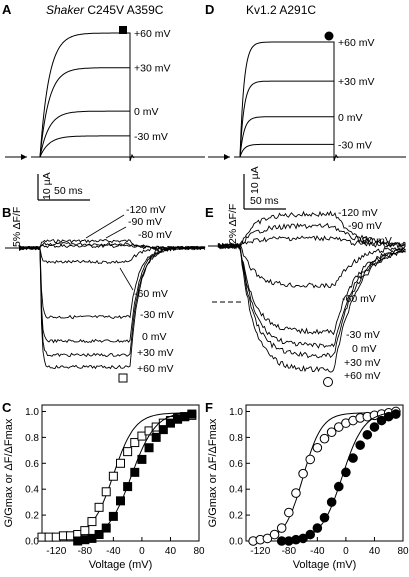  What do you see at coordinates (236, 438) in the screenshot?
I see `chart-f-y-tick-label: 0.8` at bounding box center [236, 438].